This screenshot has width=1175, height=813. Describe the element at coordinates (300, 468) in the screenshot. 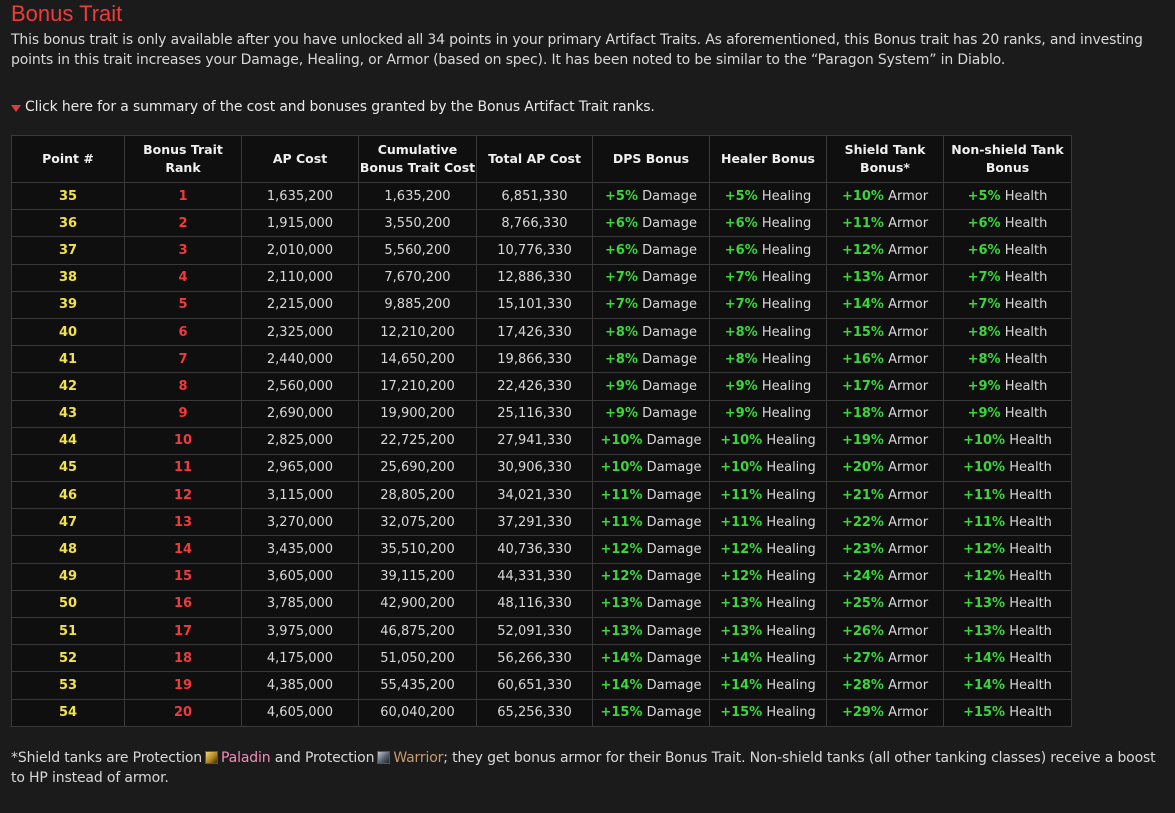

I see `ap-cost-cell: 2,965,000` at that location.